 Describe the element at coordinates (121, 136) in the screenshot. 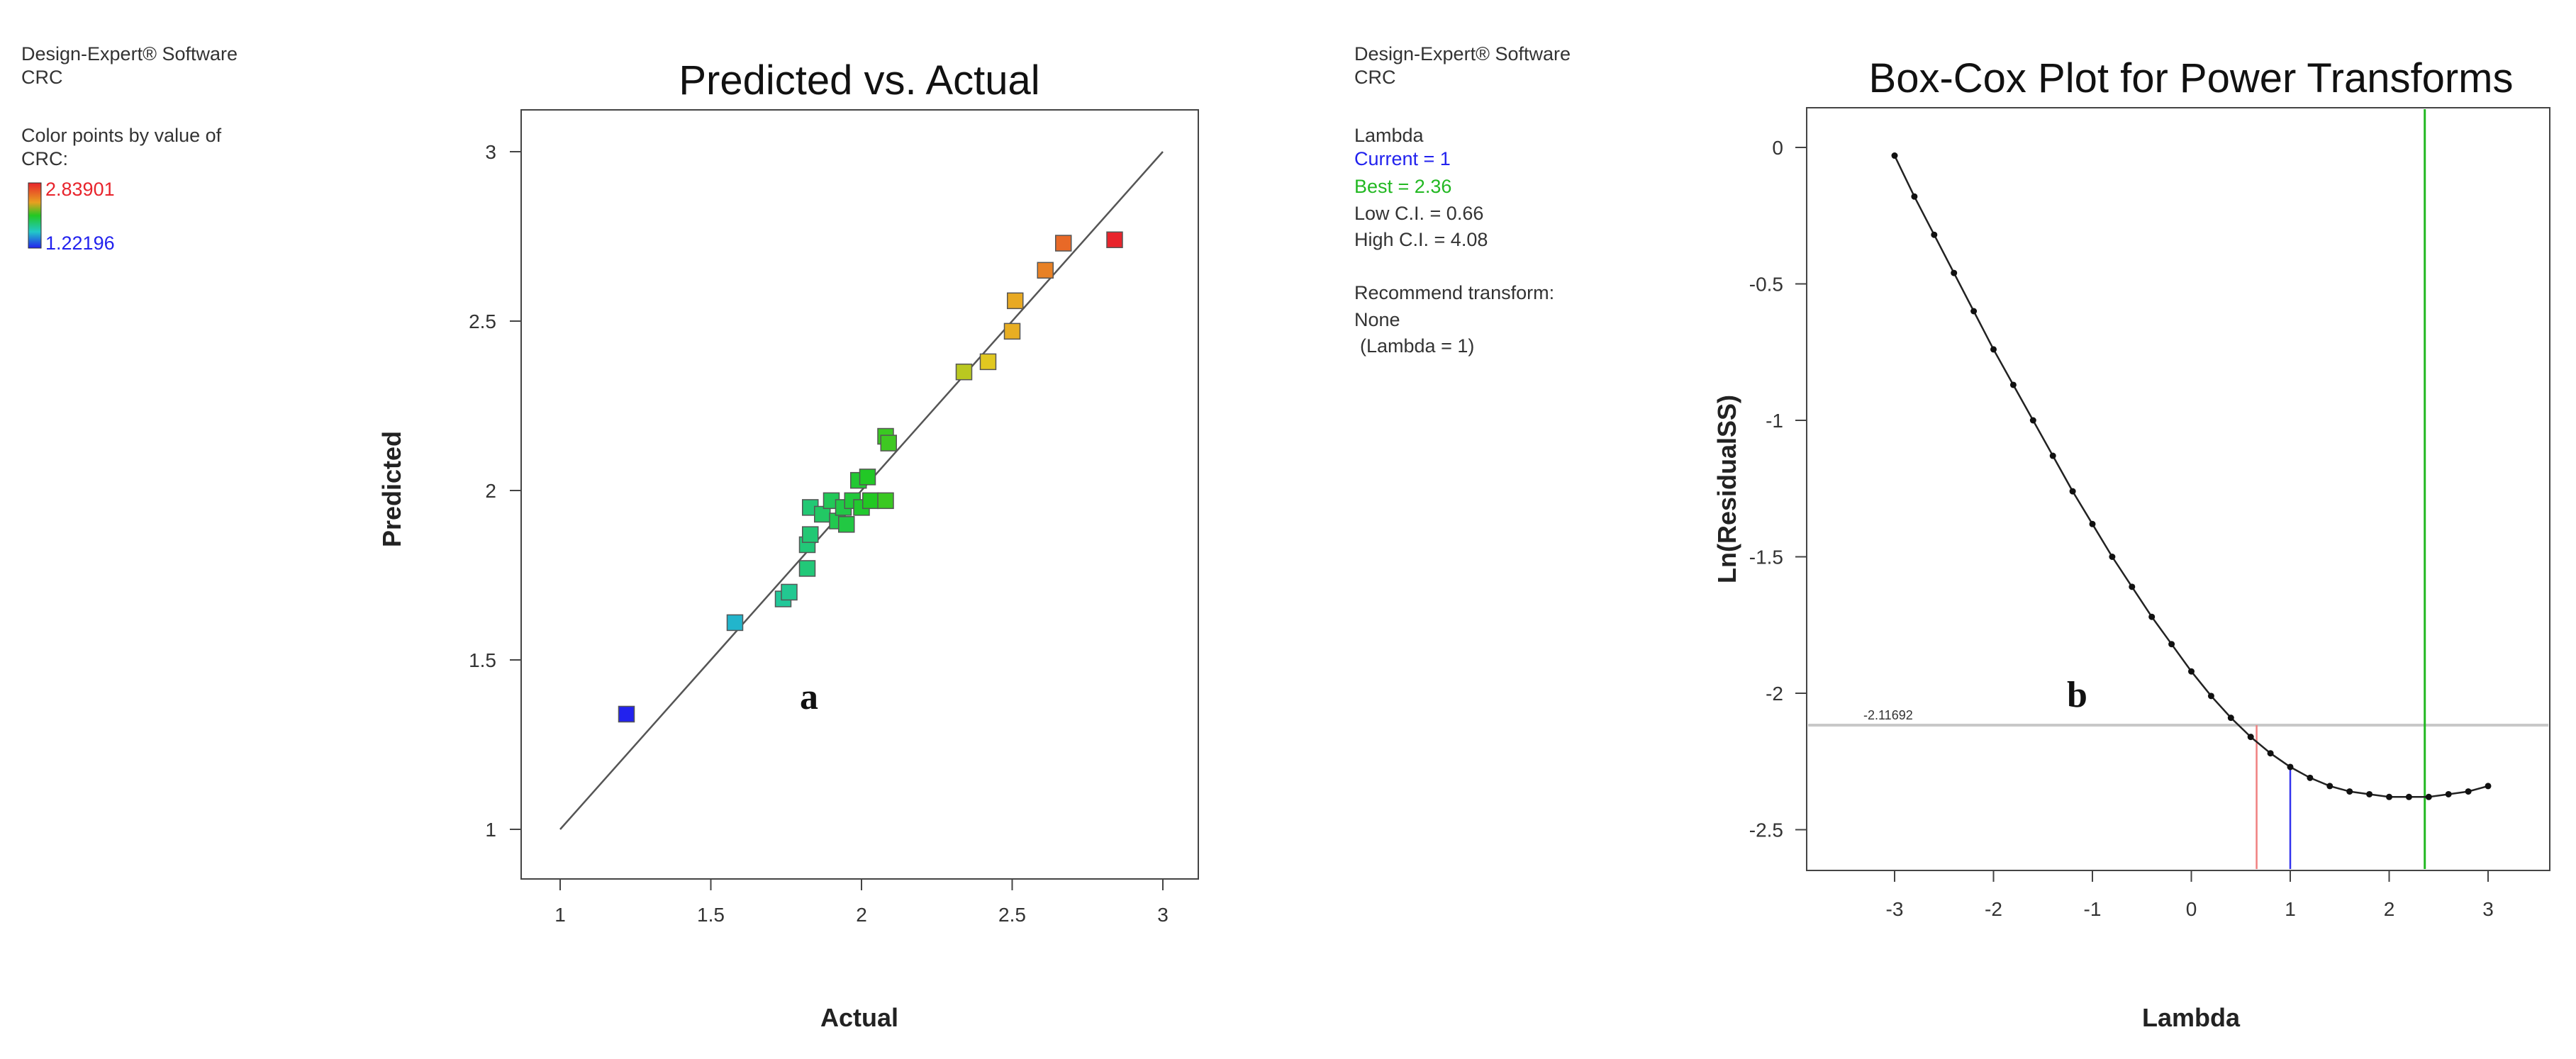

I see `color-by-label: Color points by value of` at that location.